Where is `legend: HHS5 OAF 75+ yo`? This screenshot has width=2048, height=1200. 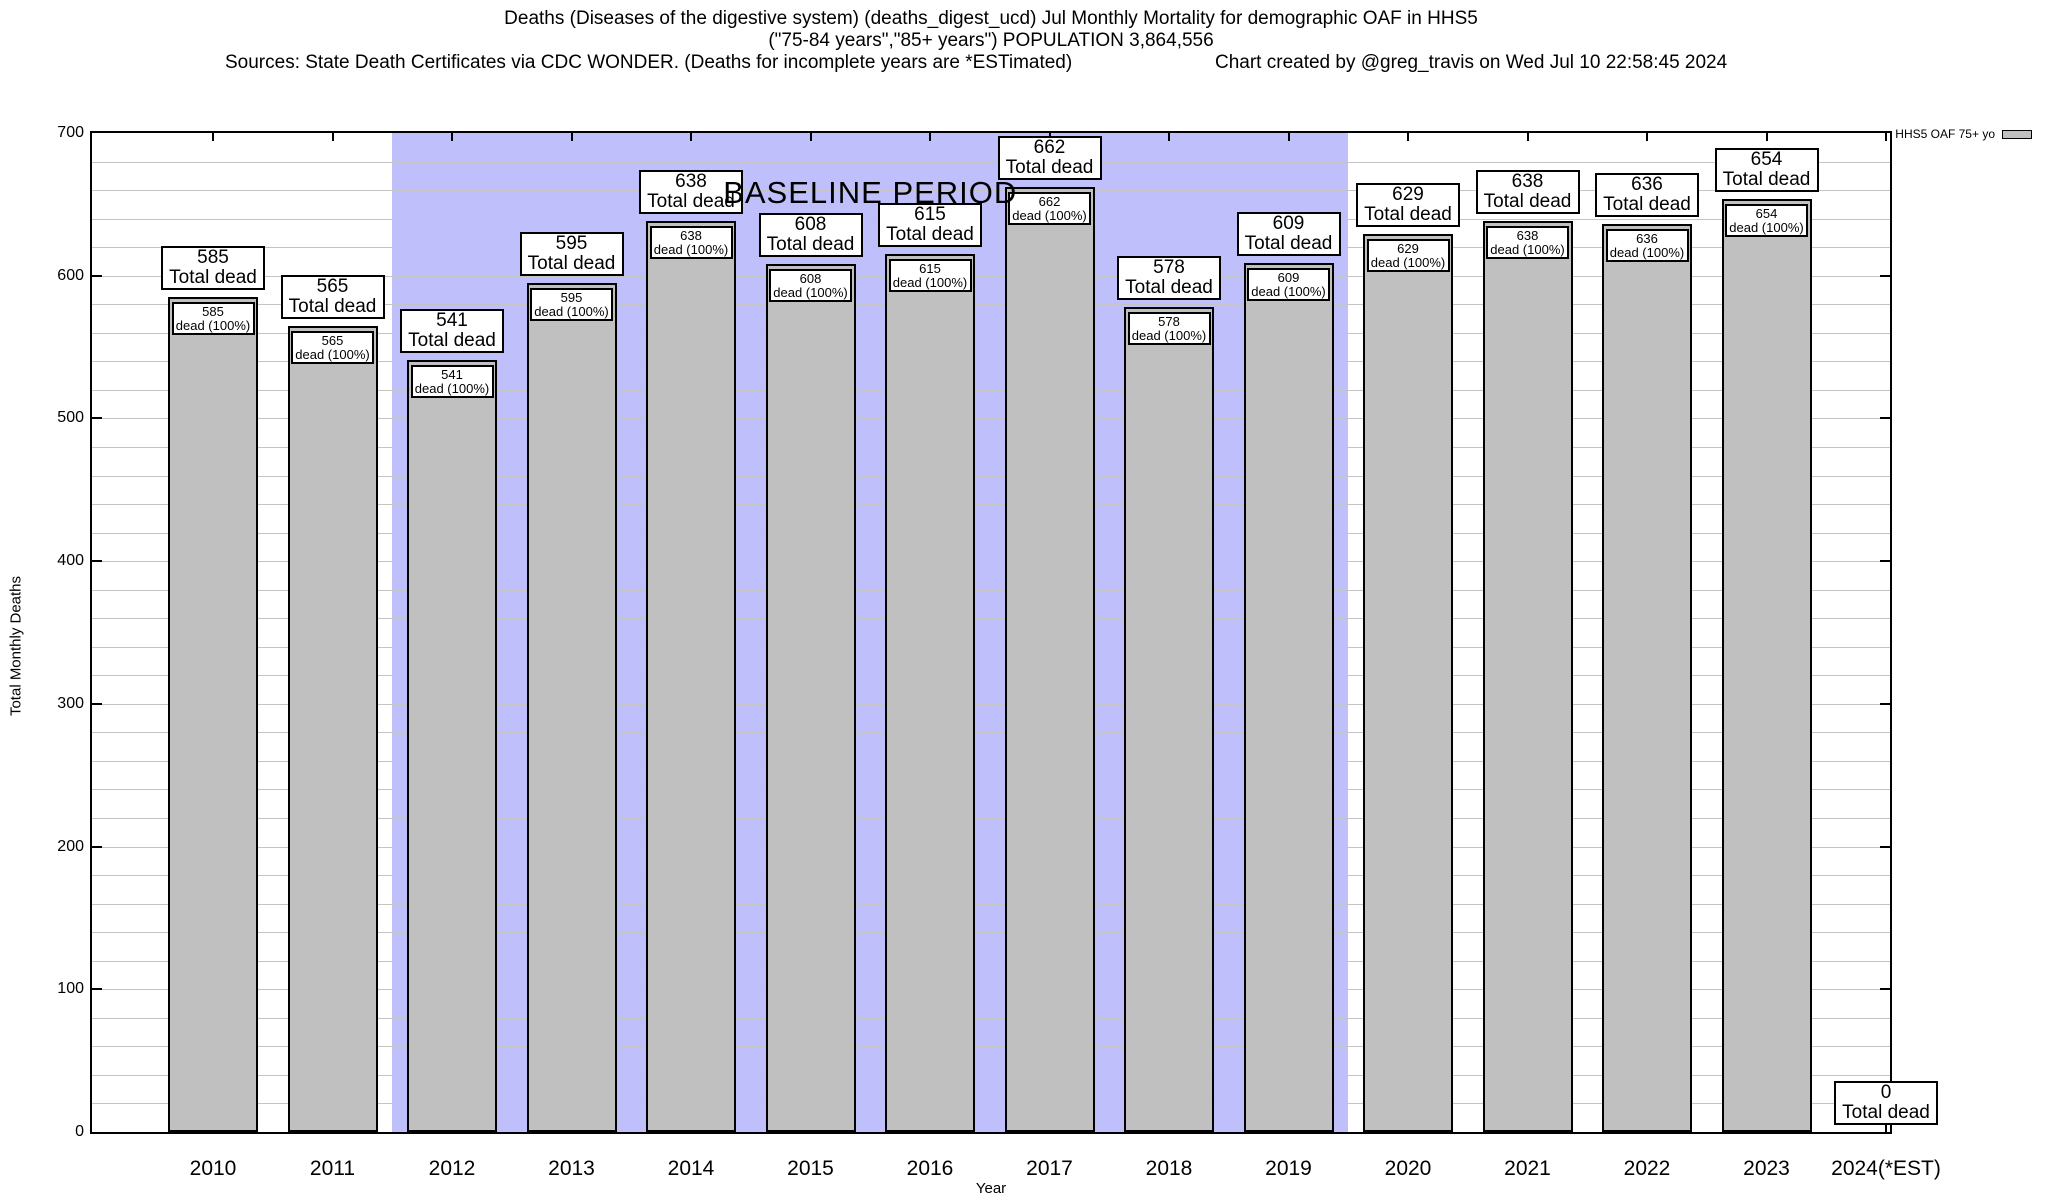
legend: HHS5 OAF 75+ yo is located at coordinates (1963, 134).